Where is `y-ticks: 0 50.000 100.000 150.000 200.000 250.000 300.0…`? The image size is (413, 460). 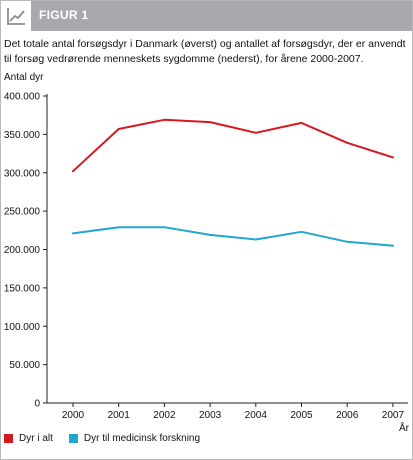
y-ticks: 0 50.000 100.000 150.000 200.000 250.000 300.0… is located at coordinates (25, 251).